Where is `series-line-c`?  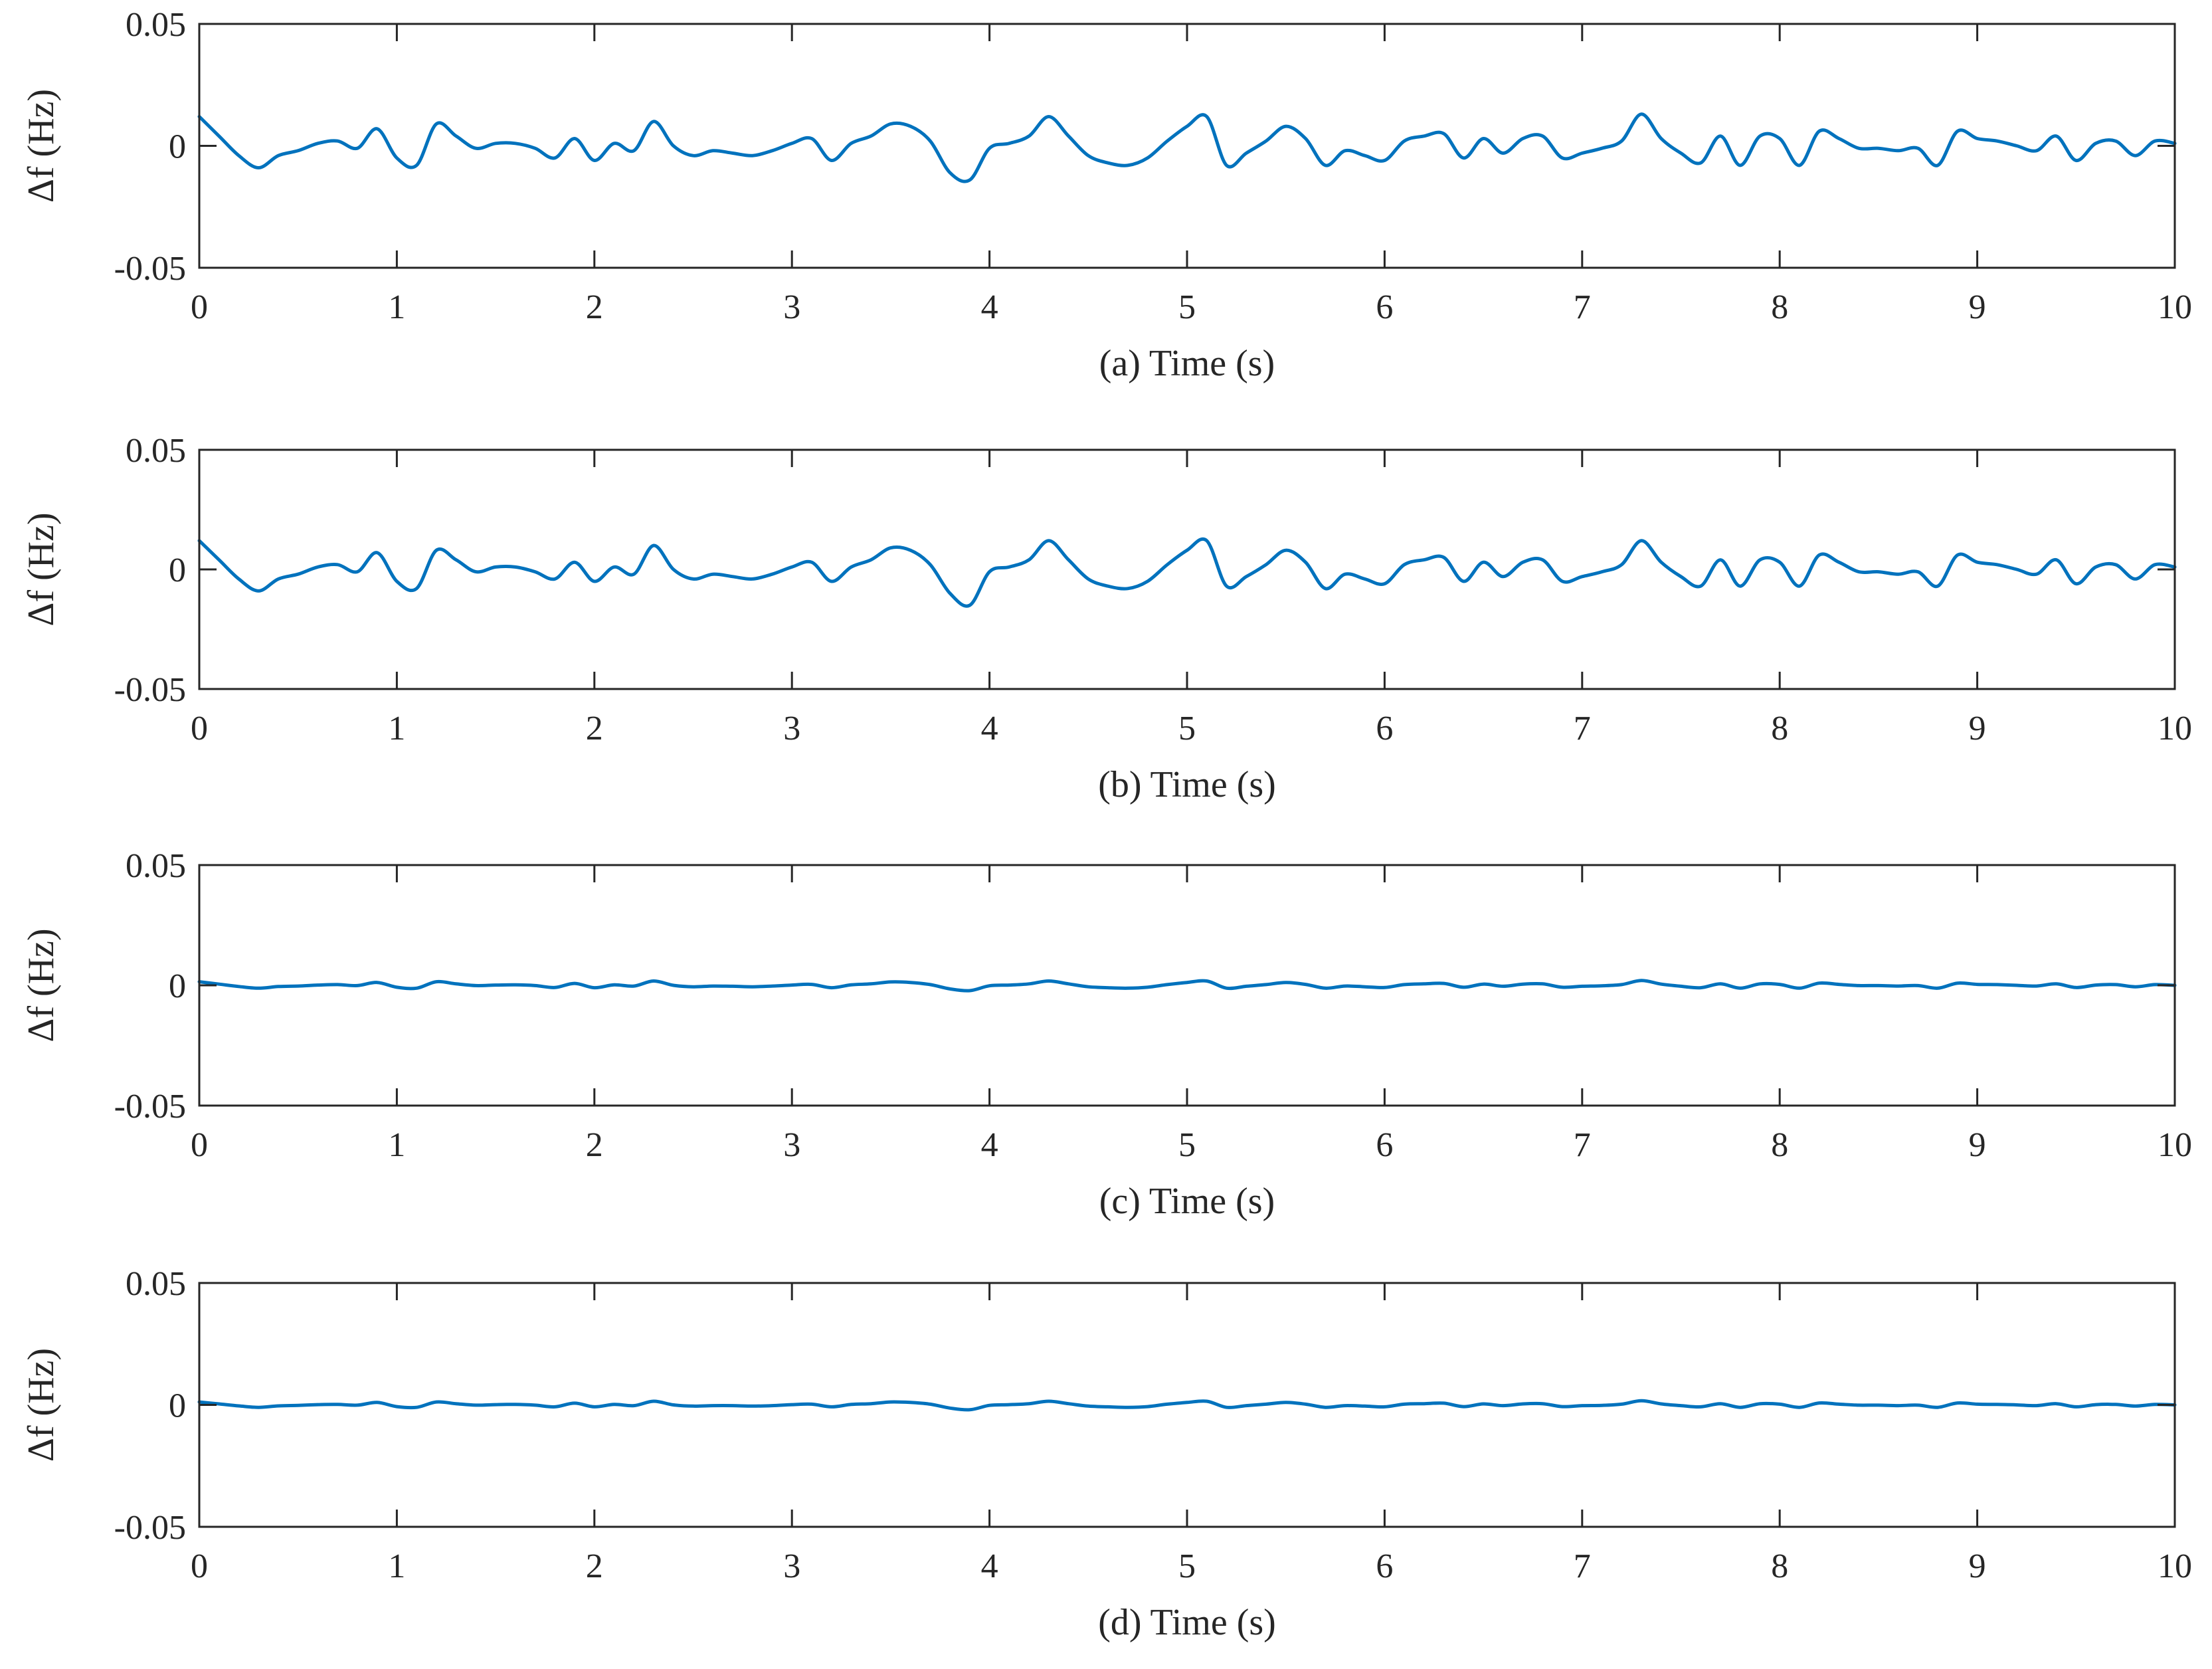 series-line-c is located at coordinates (1187, 986).